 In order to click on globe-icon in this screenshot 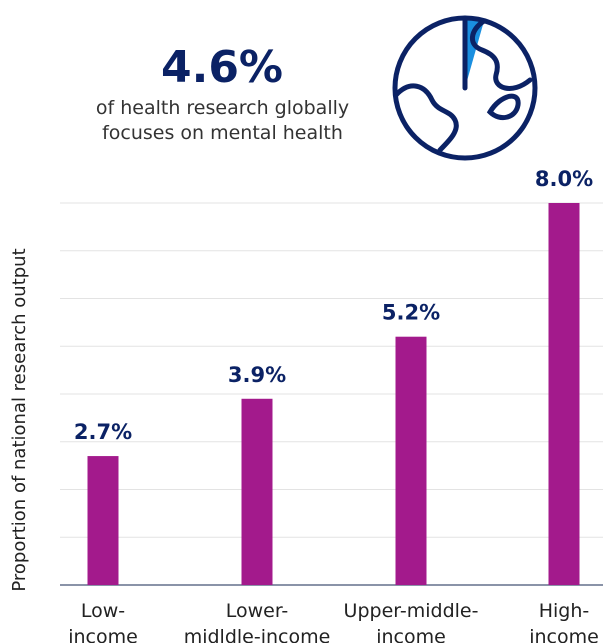, I will do `click(465, 88)`.